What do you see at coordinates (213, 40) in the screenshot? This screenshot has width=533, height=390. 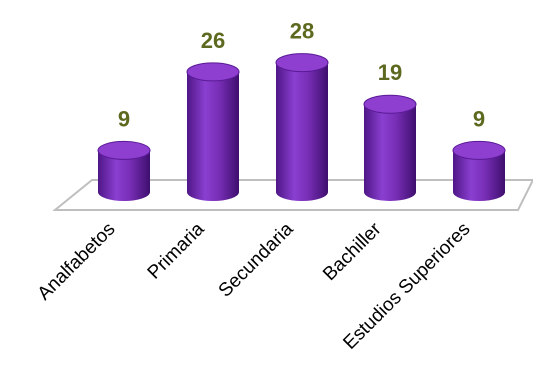 I see `value-label: 26` at bounding box center [213, 40].